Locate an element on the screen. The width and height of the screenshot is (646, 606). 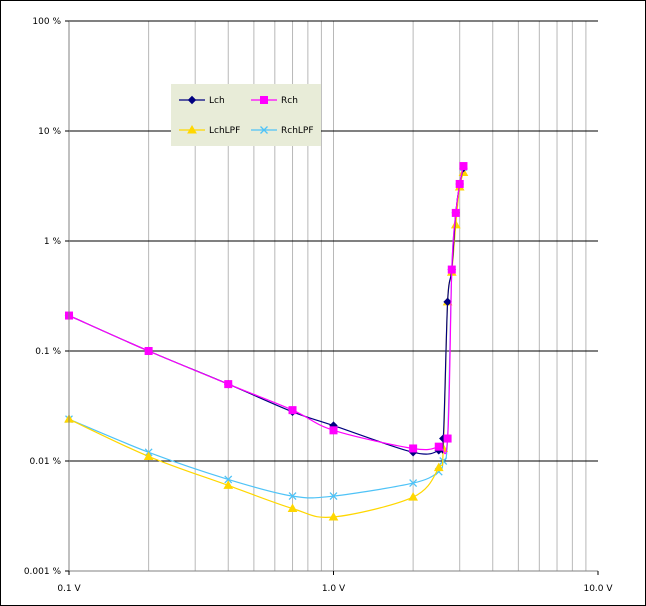
legend-label-lchlpf: LchLPF is located at coordinates (224, 131).